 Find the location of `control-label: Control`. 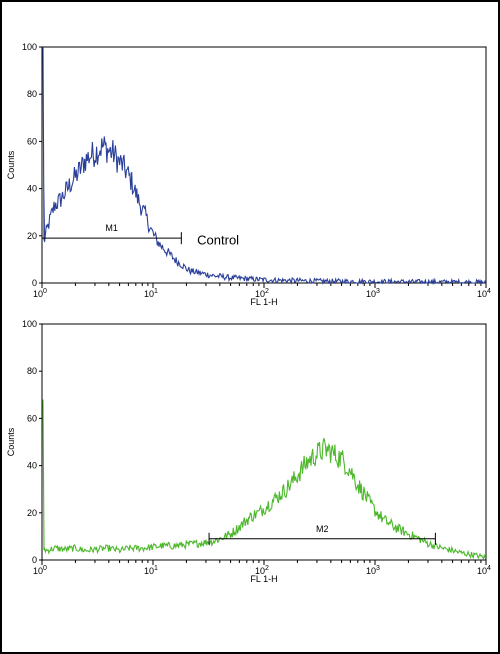

control-label: Control is located at coordinates (218, 240).